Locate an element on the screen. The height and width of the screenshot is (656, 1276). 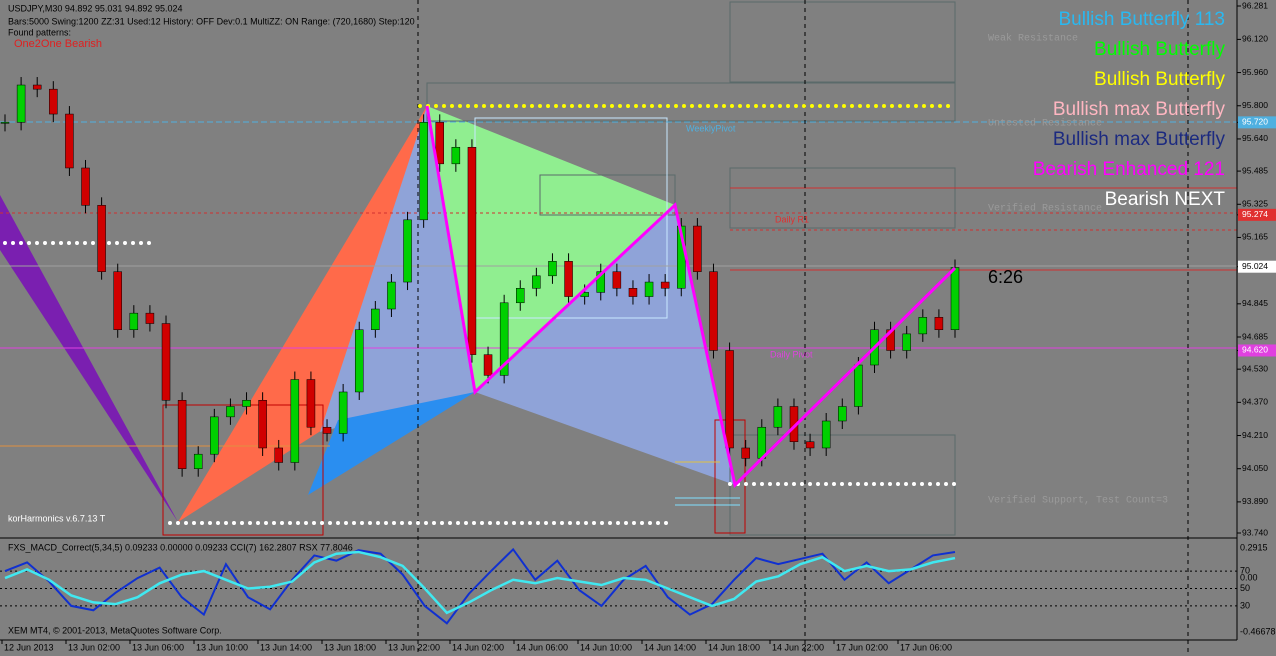
timer: 6:26 is located at coordinates (1005, 277).